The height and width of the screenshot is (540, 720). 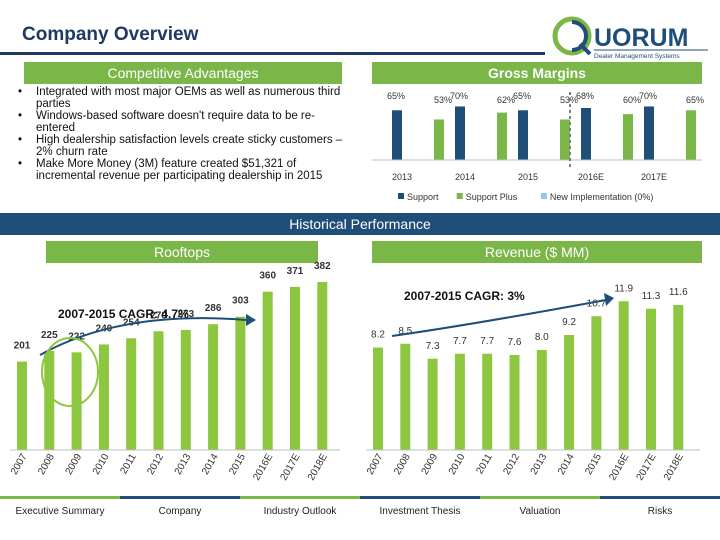 What do you see at coordinates (272, 53) in the screenshot?
I see `title-rule` at bounding box center [272, 53].